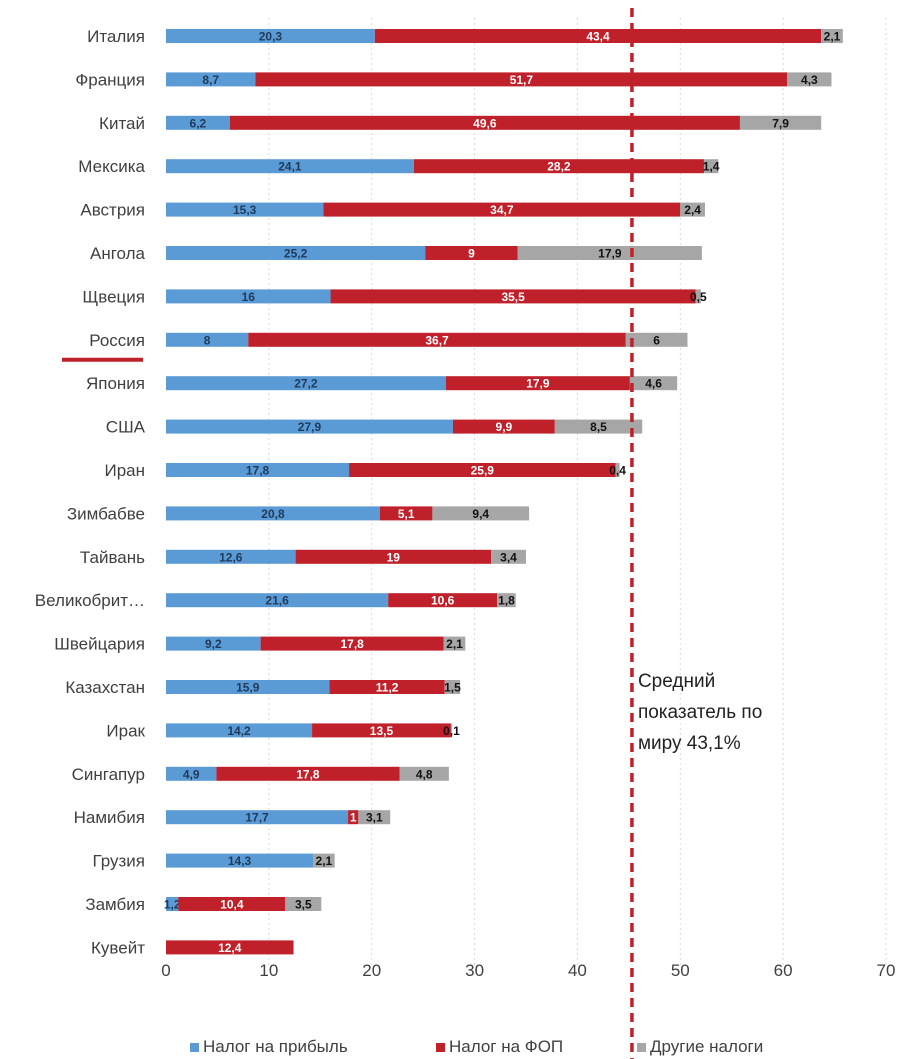 This screenshot has height=1059, width=898. Describe the element at coordinates (783, 970) in the screenshot. I see `x-tick-label: 60` at that location.